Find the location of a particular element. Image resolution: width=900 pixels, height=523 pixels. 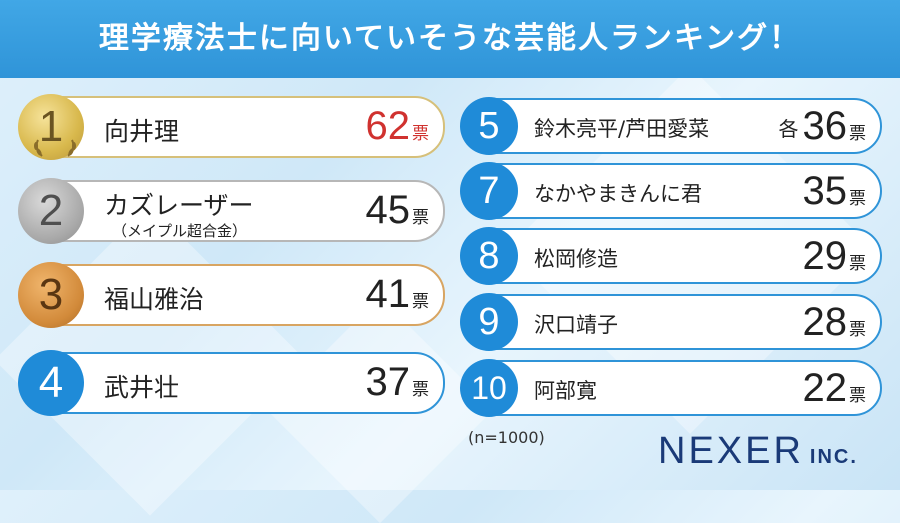

rank-badge-bronze: 3 is located at coordinates (51, 295).